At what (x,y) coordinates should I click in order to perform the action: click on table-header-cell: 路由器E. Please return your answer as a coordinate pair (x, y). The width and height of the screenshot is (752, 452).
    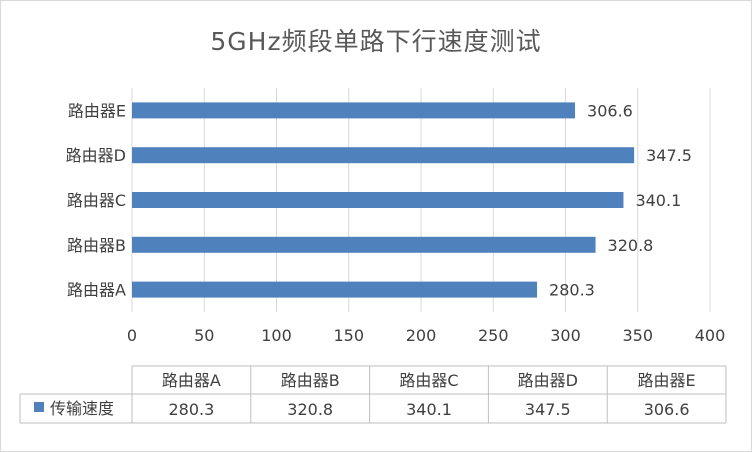
    Looking at the image, I should click on (667, 380).